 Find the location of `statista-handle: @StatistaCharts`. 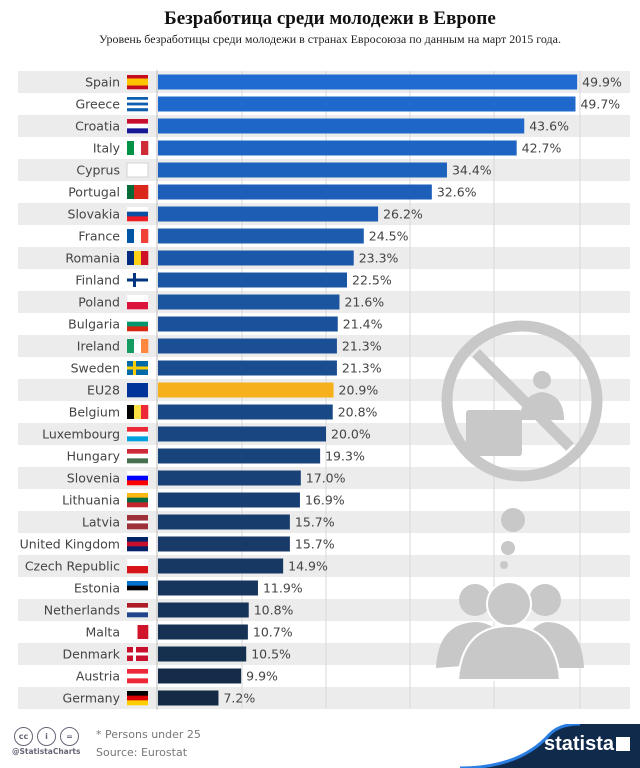

statista-handle: @StatistaCharts is located at coordinates (46, 751).